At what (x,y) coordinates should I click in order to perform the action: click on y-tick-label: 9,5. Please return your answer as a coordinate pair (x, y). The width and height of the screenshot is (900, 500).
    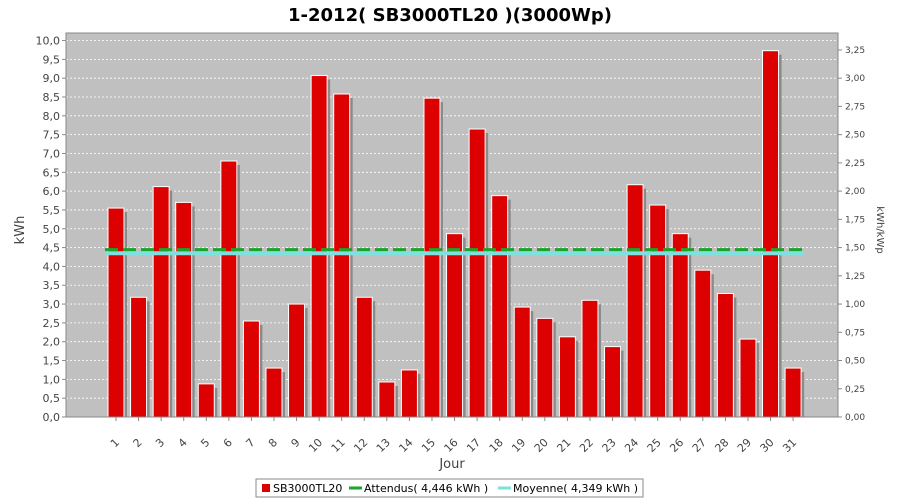
    Looking at the image, I should click on (52, 59).